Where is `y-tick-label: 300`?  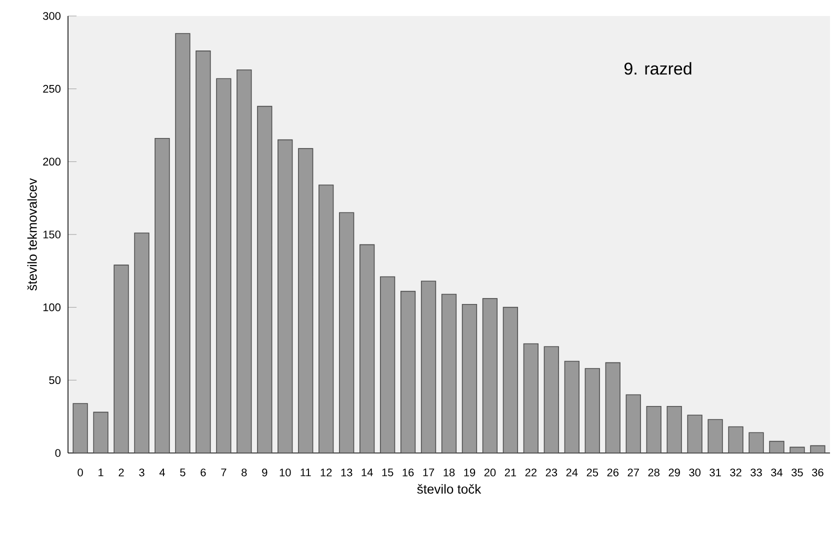
y-tick-label: 300 is located at coordinates (51, 16).